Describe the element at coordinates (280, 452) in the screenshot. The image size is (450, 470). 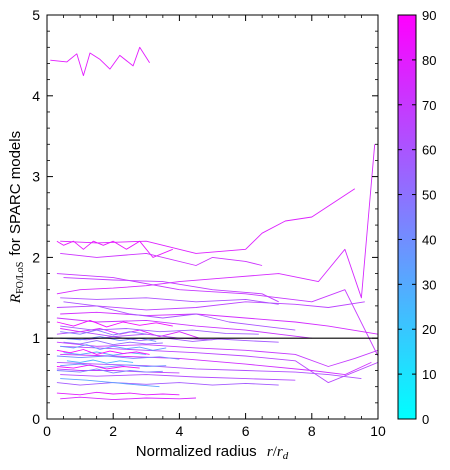
I see `x-axis-title-var-r2: r` at that location.